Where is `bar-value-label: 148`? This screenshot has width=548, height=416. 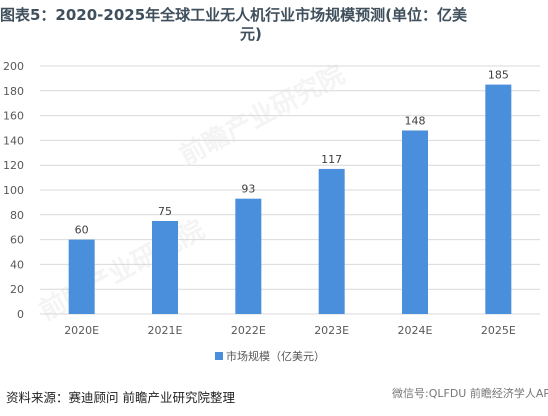 bar-value-label: 148 is located at coordinates (415, 120).